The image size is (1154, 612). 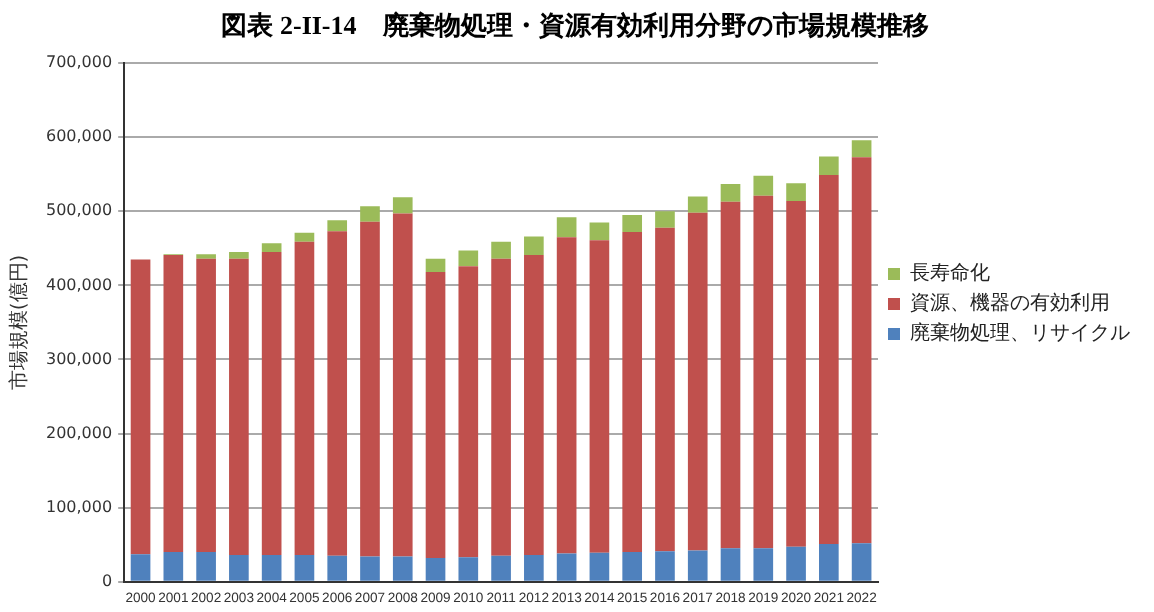 I want to click on y-tick-label: 0, so click(x=107, y=580).